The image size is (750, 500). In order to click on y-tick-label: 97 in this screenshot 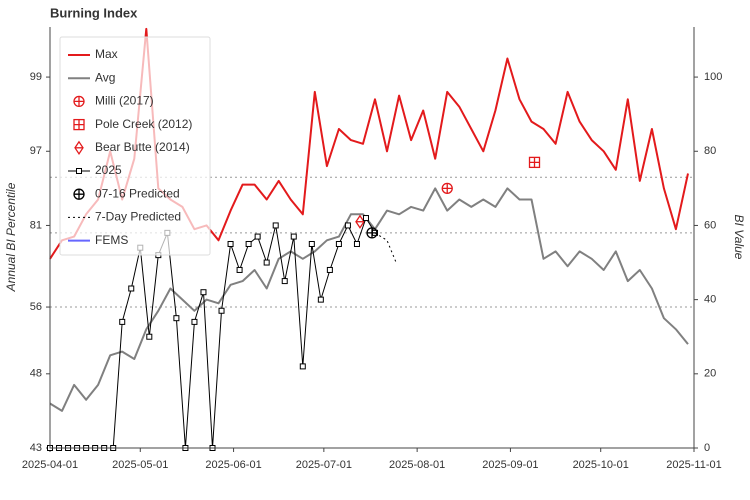, I will do `click(36, 151)`.